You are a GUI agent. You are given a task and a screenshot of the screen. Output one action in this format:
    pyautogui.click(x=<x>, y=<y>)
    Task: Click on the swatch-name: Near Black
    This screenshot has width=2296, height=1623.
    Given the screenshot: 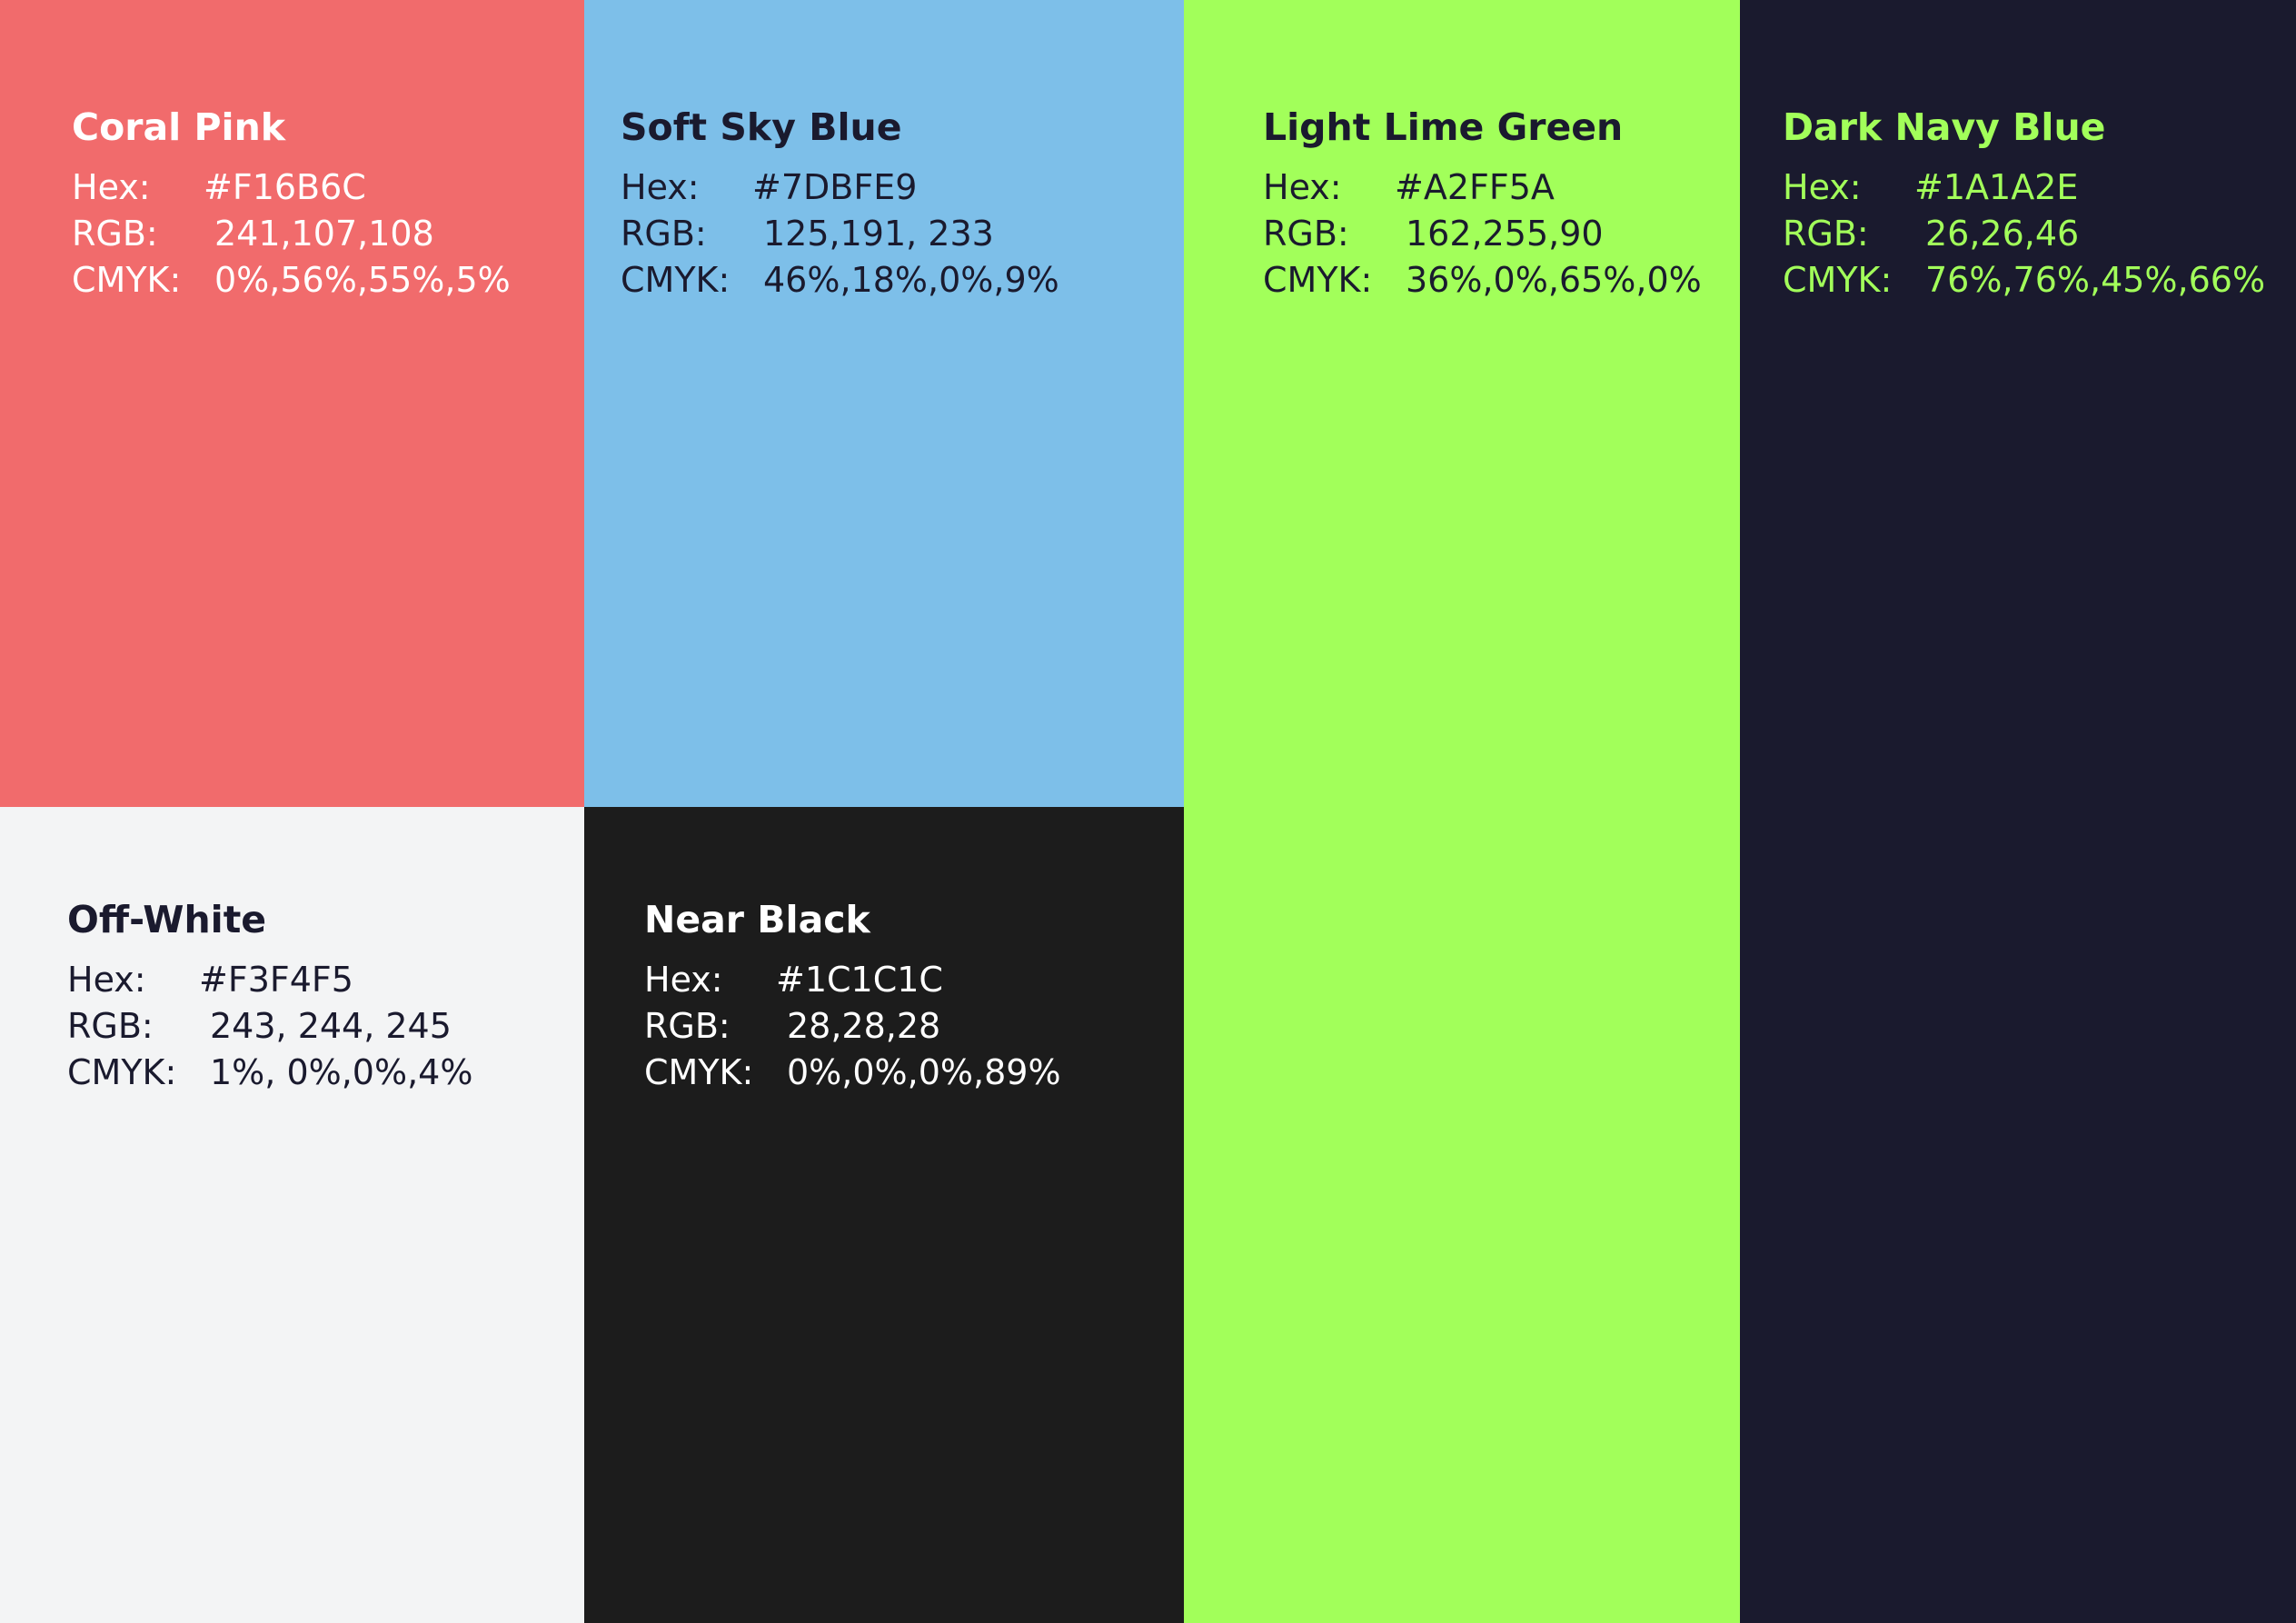 What is the action you would take?
    pyautogui.click(x=757, y=920)
    